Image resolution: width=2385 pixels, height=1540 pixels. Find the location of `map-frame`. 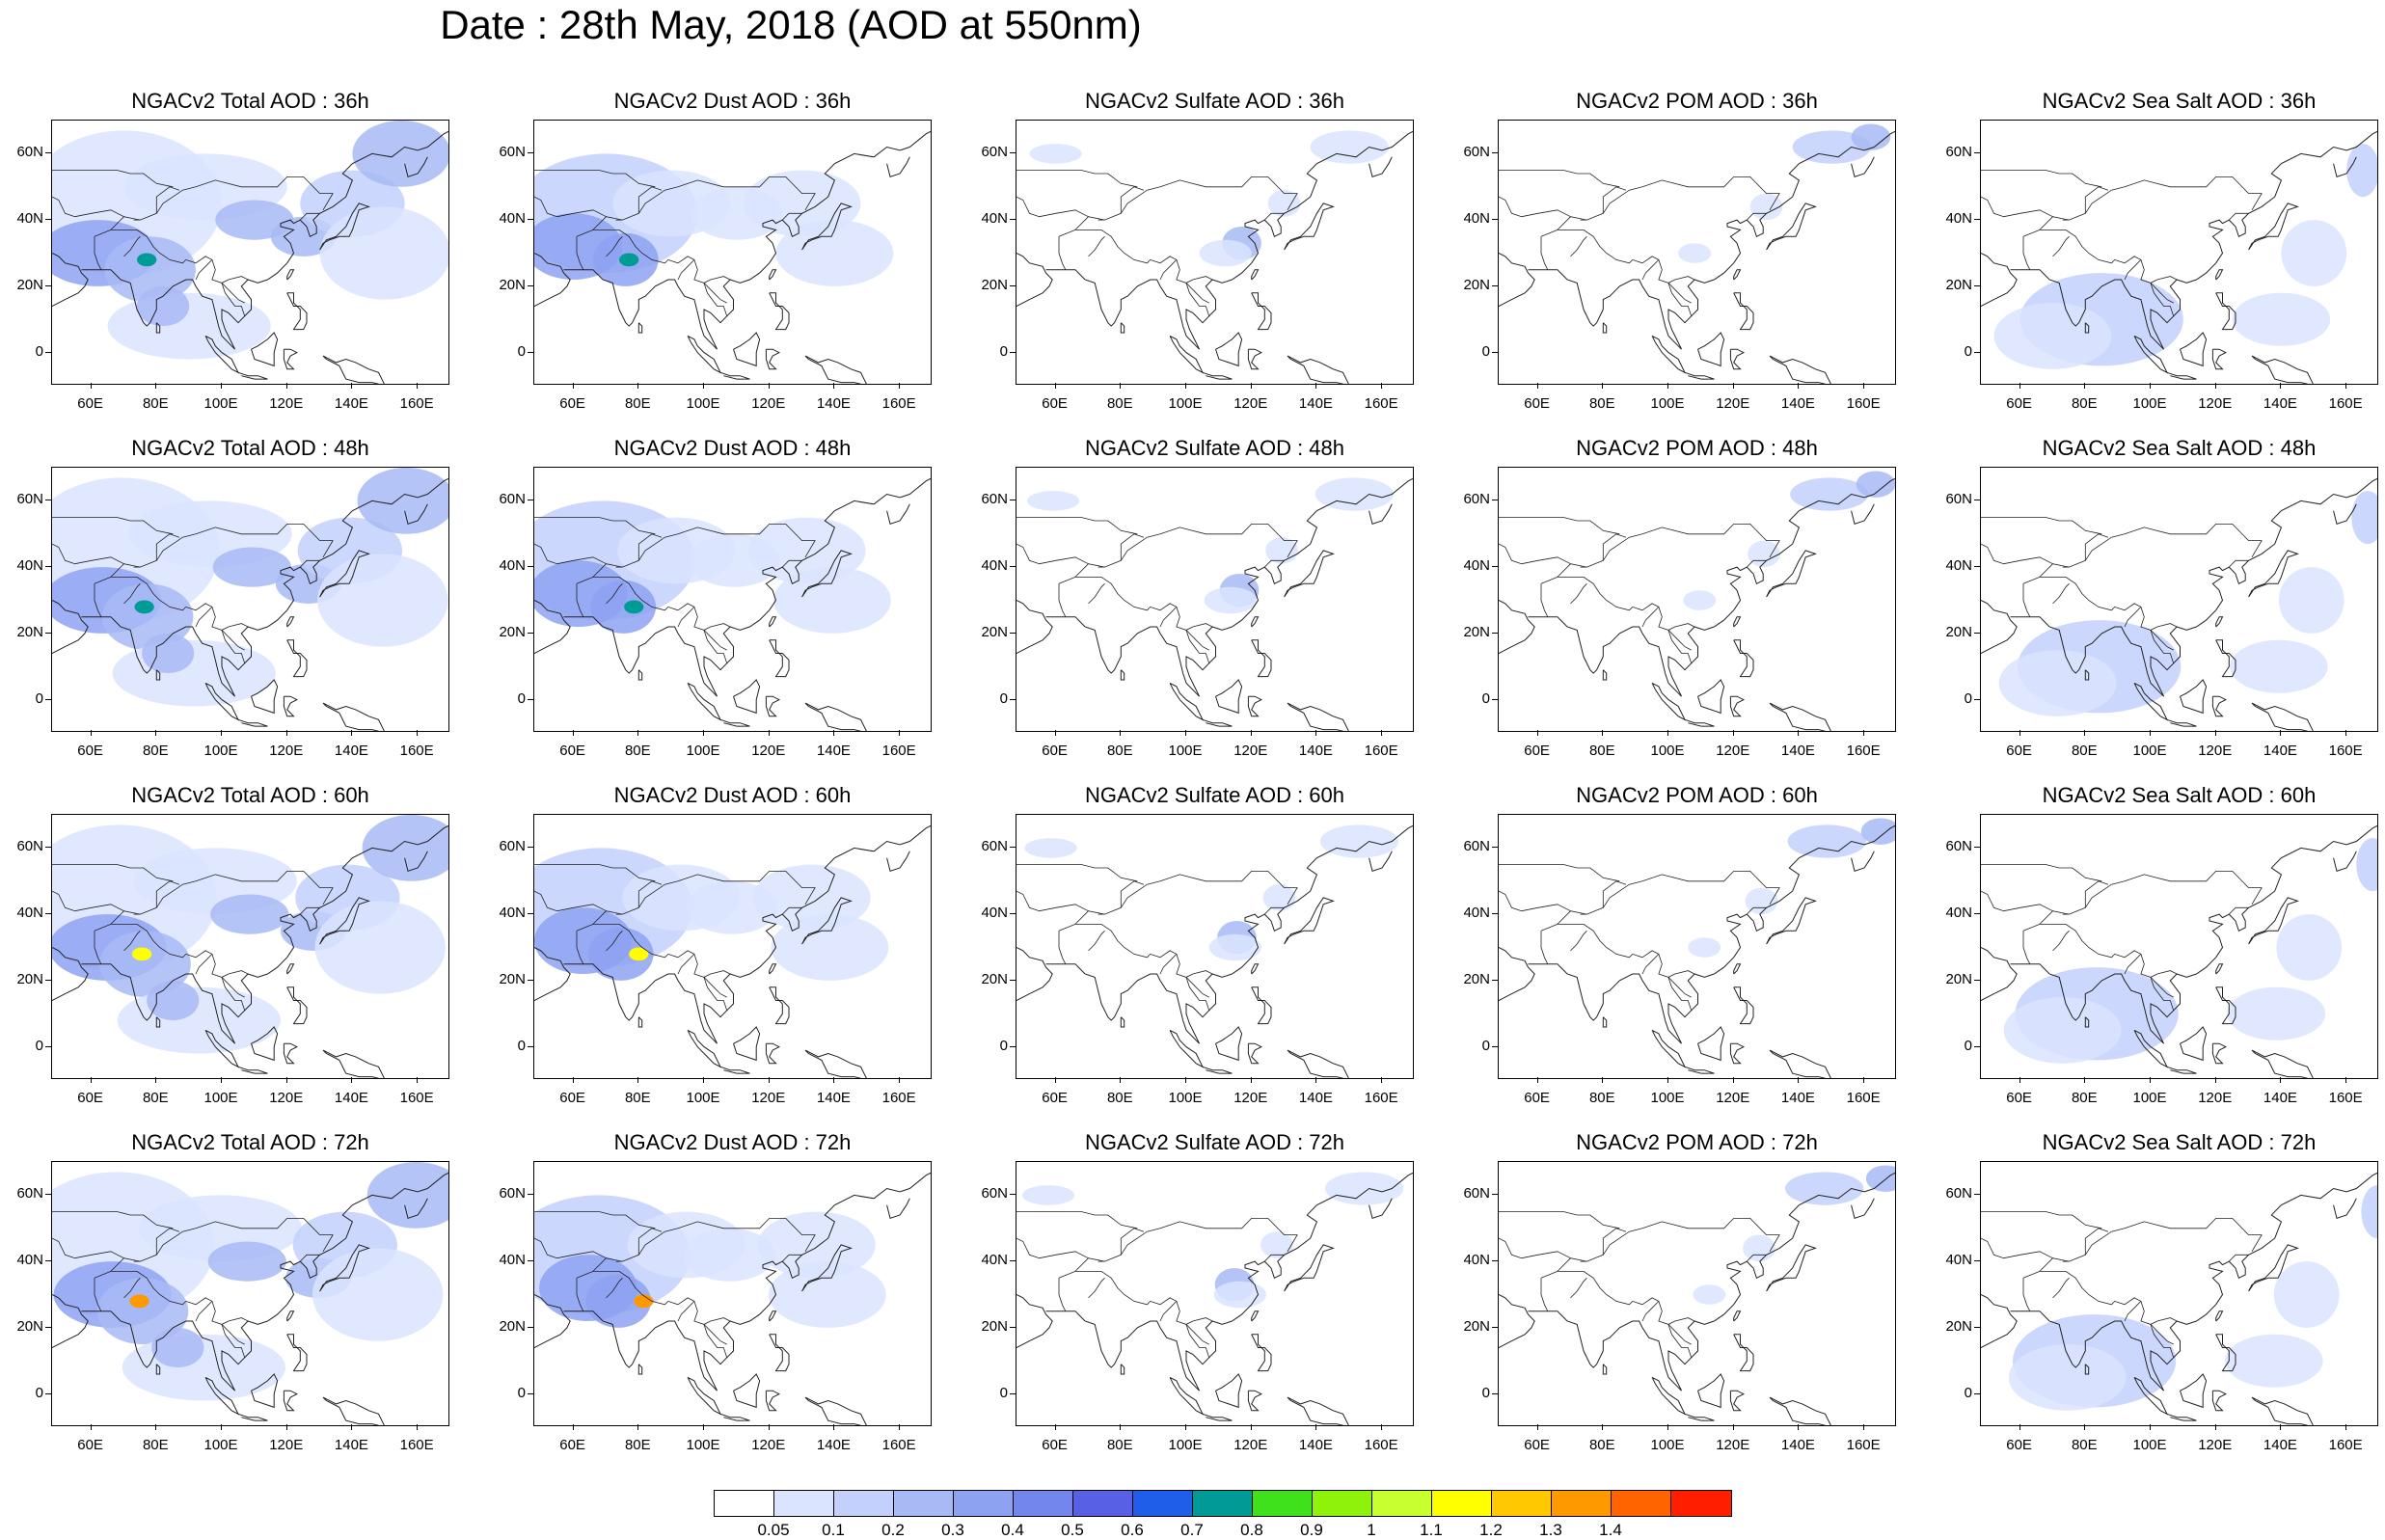

map-frame is located at coordinates (2179, 599).